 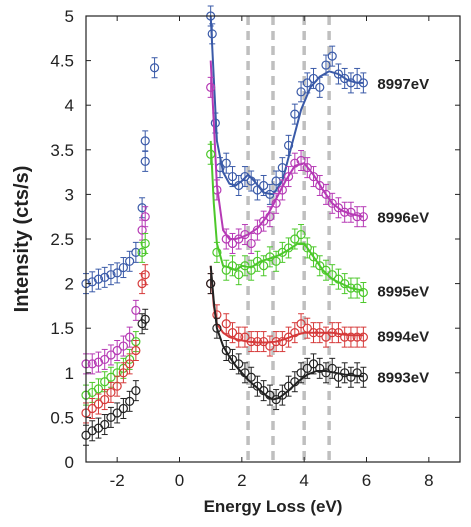 What do you see at coordinates (403, 231) in the screenshot?
I see `series-labels: 8997eV 8996eV 8995eV 8994eV 8993eV` at bounding box center [403, 231].